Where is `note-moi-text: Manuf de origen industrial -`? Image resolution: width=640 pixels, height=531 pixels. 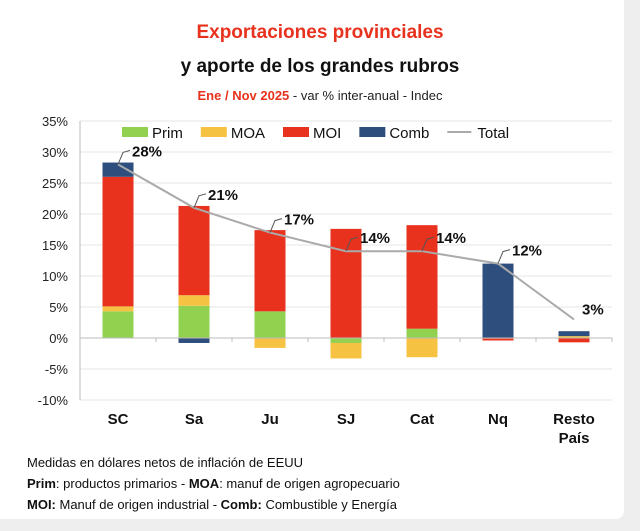 note-moi-text: Manuf de origen industrial - is located at coordinates (138, 504).